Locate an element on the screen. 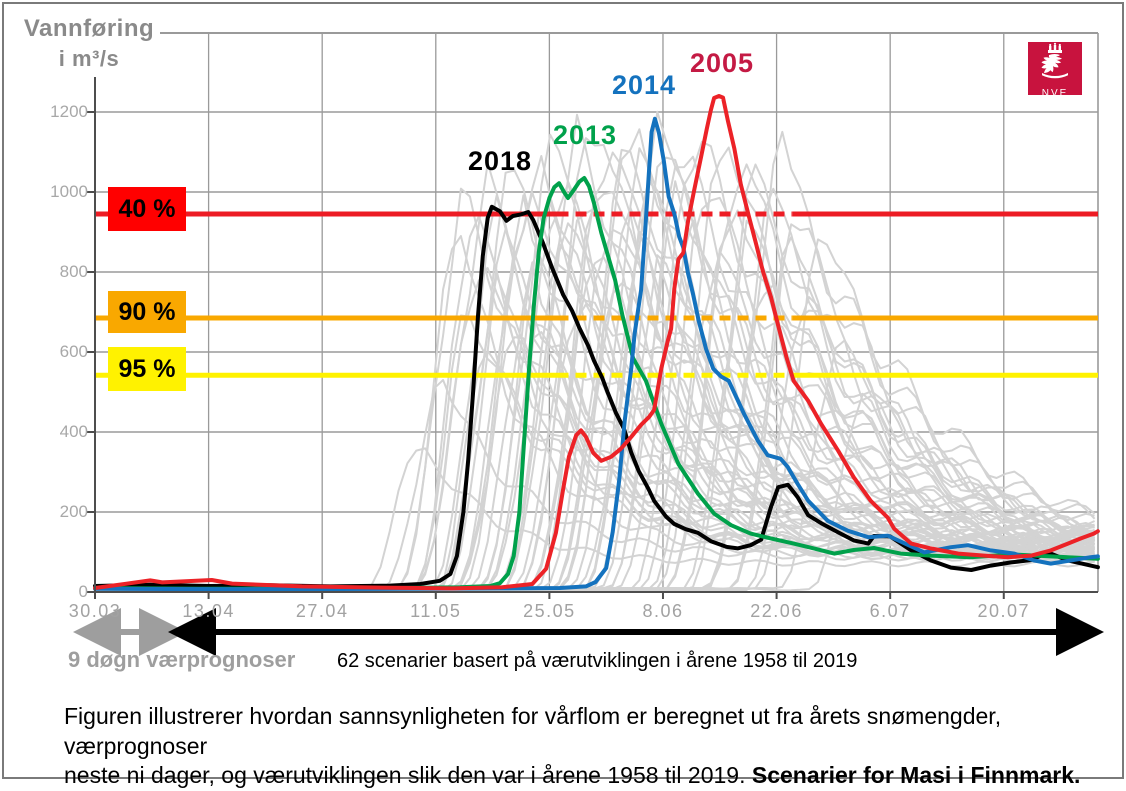 Image resolution: width=1126 pixels, height=791 pixels. threshold-label-90%: 90 % is located at coordinates (147, 312).